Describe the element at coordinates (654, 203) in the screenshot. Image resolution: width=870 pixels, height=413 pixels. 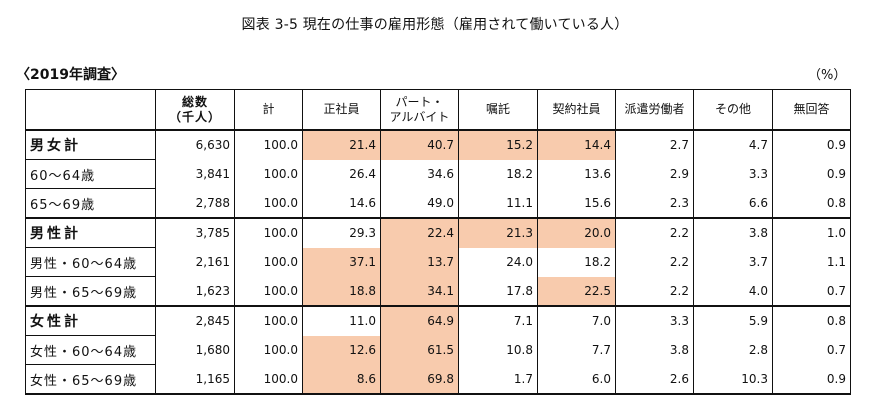
I see `table-cell: 2.3` at that location.